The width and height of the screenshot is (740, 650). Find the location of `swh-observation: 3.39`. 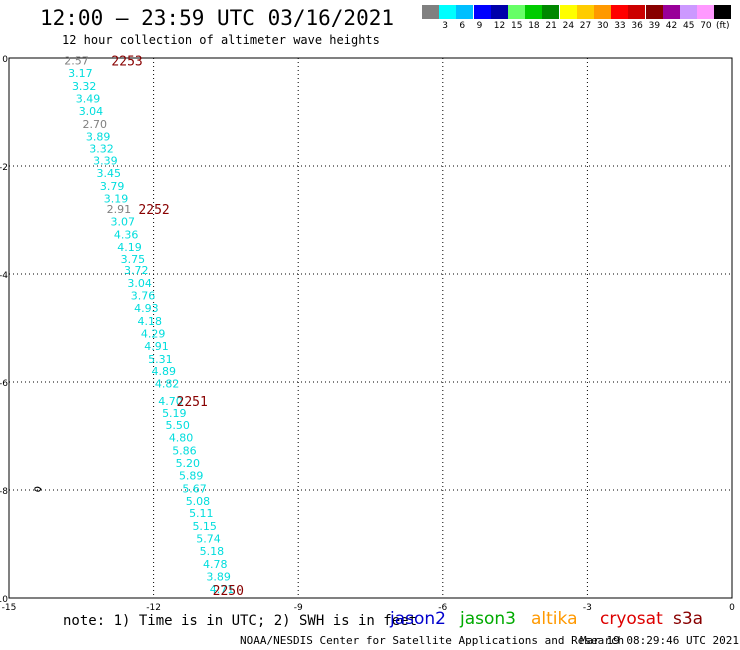

swh-observation: 3.39 is located at coordinates (105, 161).